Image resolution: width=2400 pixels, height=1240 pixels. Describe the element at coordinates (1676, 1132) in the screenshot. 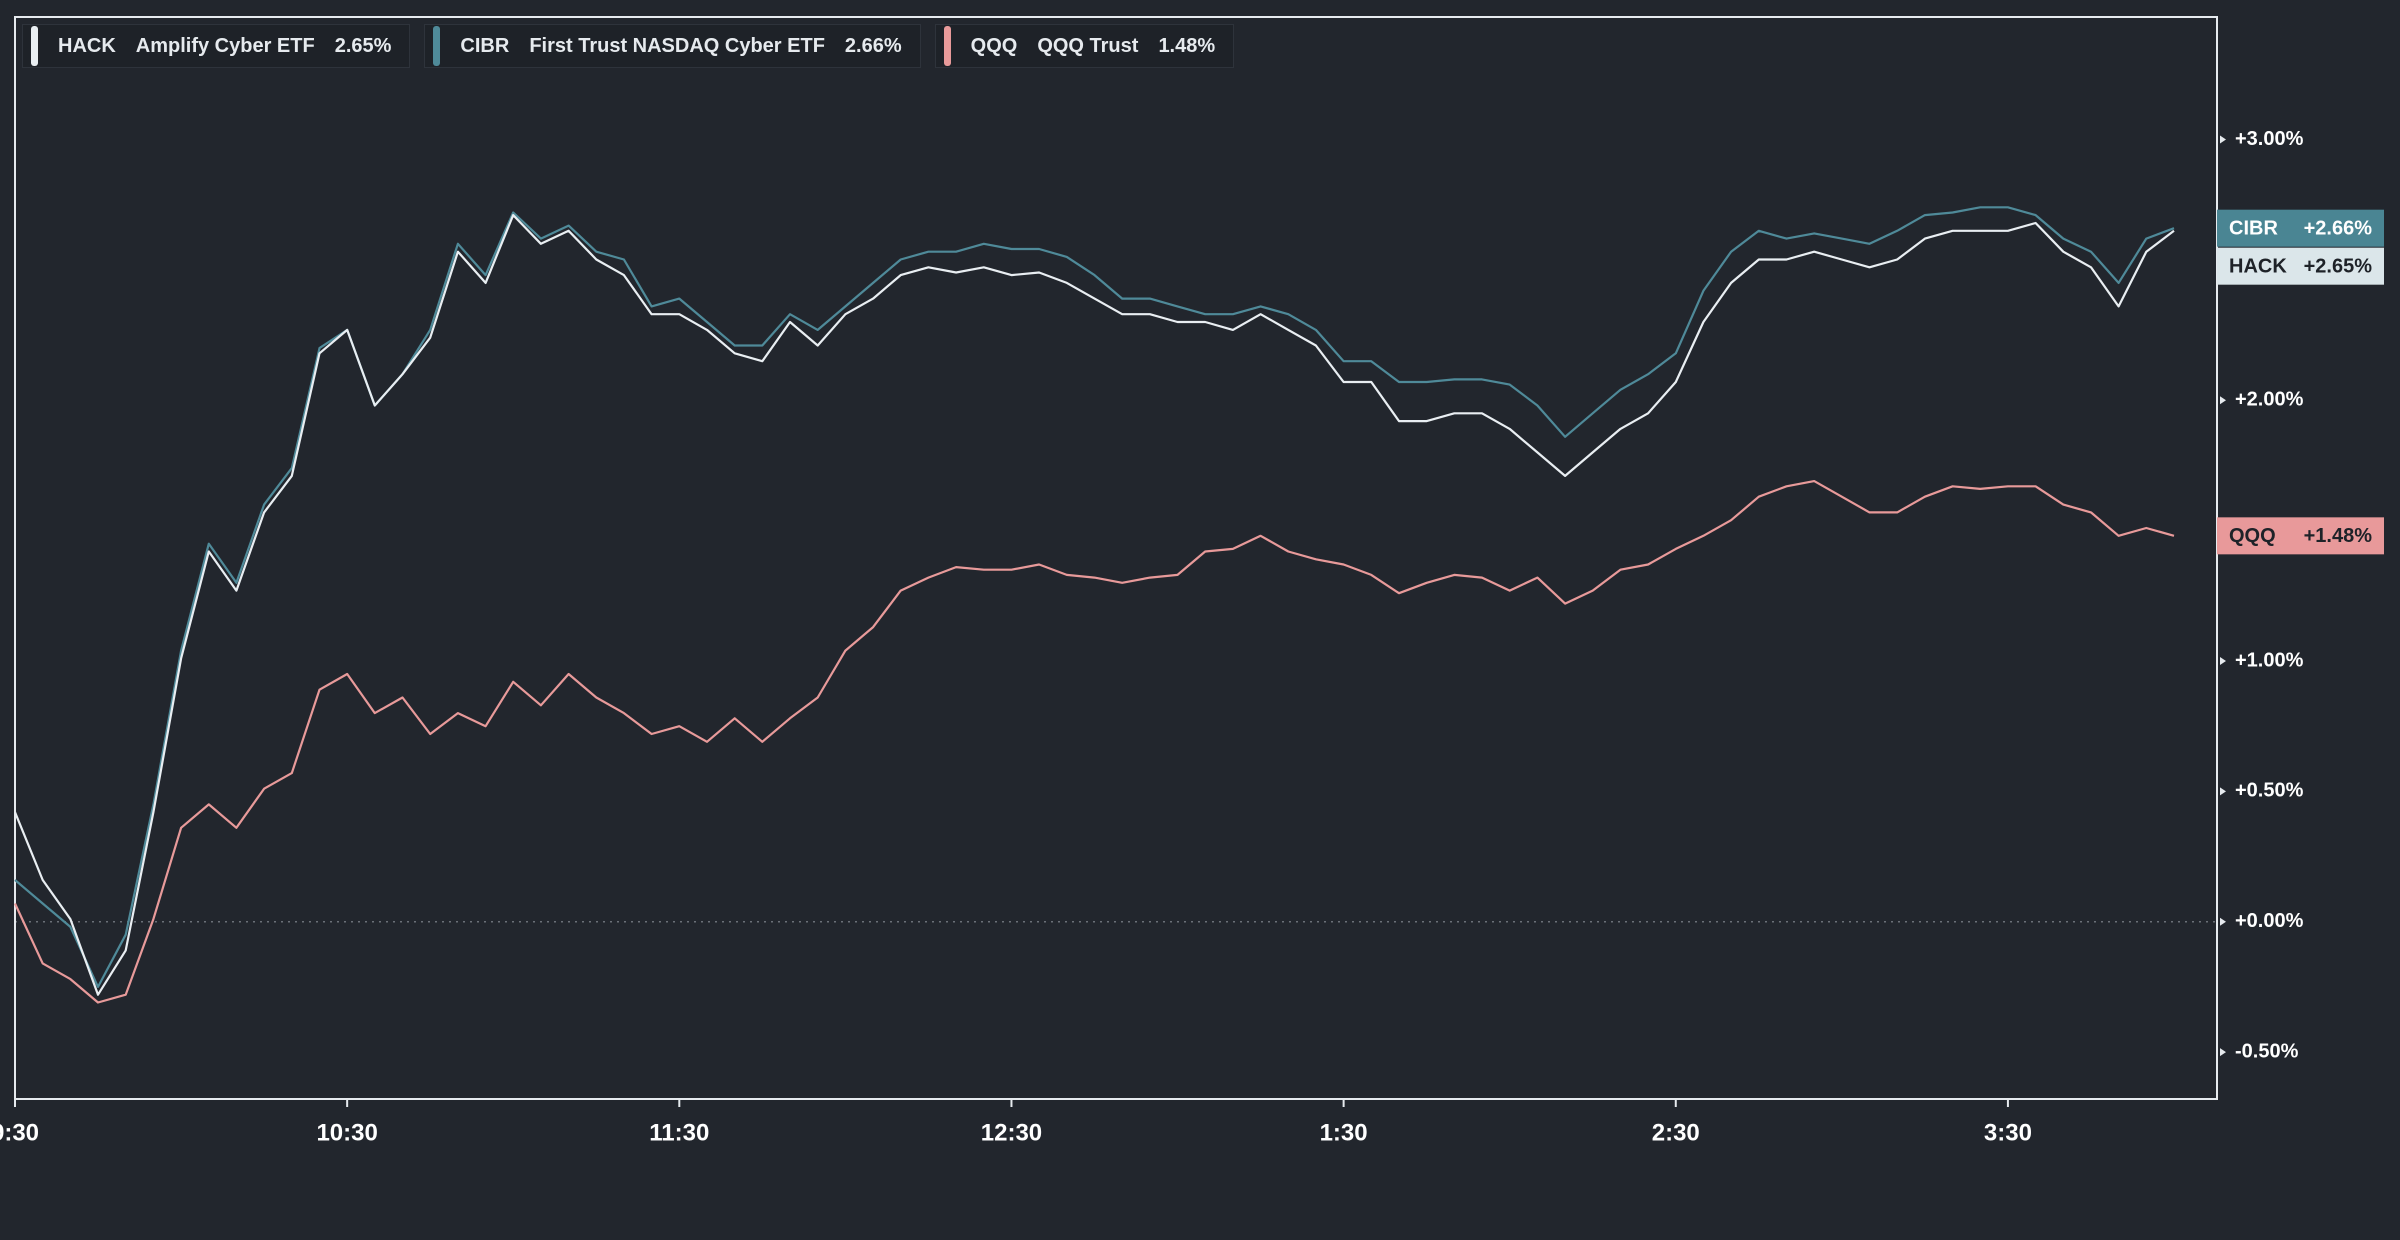

I see `x-tick-label: 2:30` at that location.